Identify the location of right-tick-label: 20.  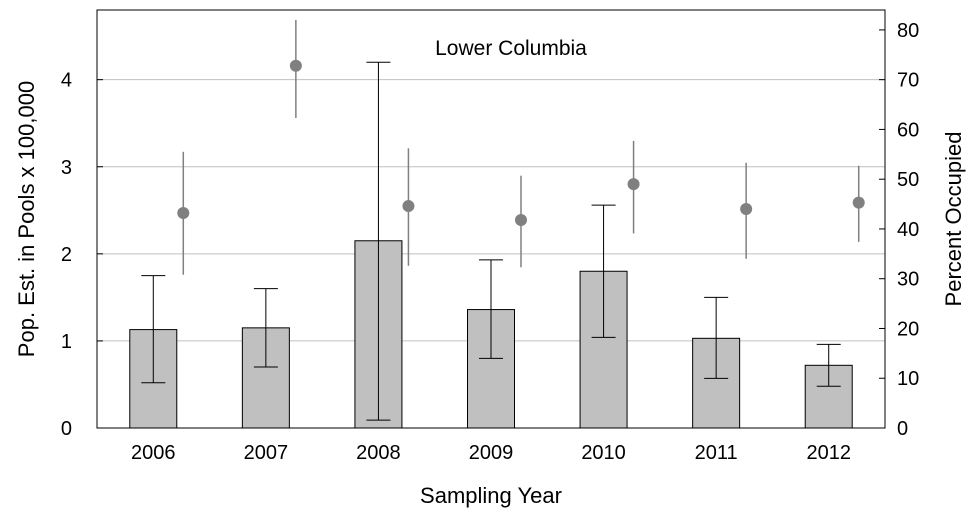
(908, 329).